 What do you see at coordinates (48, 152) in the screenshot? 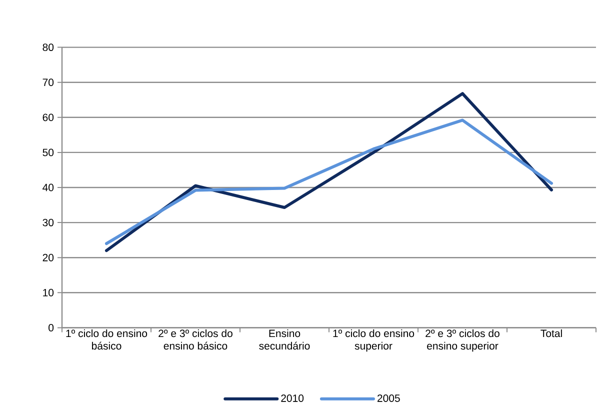
I see `y-tick-label: 50` at bounding box center [48, 152].